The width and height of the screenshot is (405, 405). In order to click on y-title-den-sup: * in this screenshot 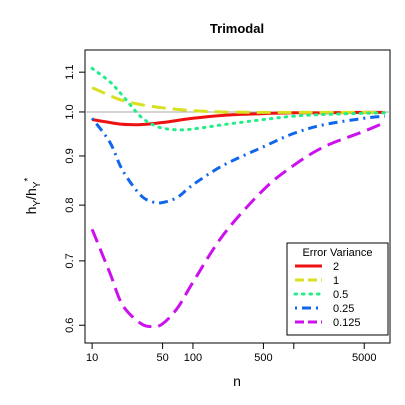, I will do `click(28, 180)`.